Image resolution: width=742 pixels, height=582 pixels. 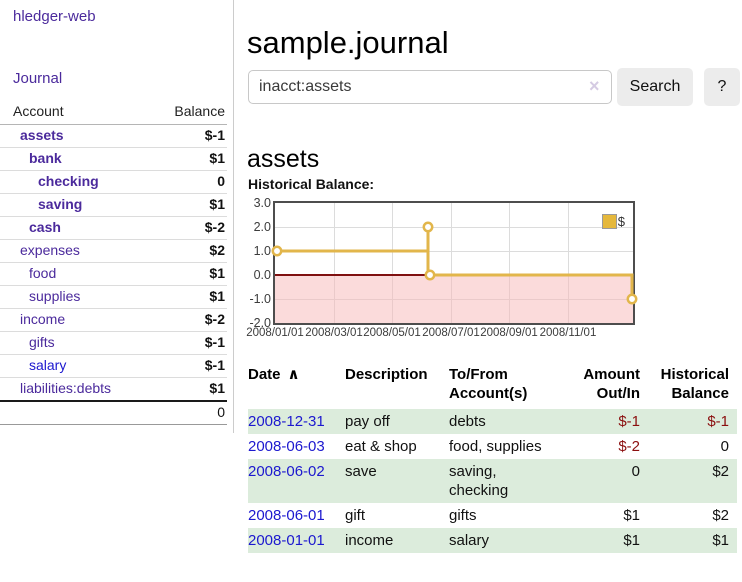 I want to click on column-header-amount: Amount Out/In, so click(x=611, y=384).